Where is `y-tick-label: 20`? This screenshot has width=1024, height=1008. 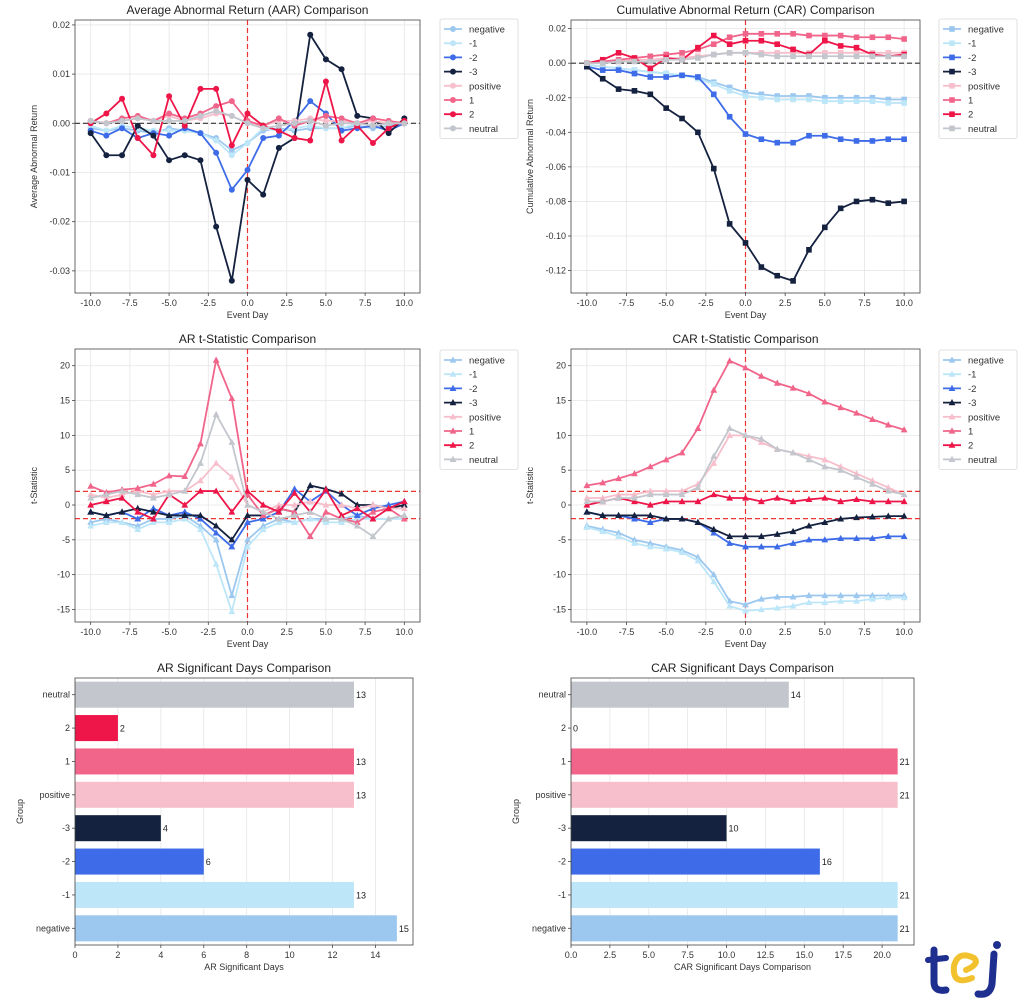 y-tick-label: 20 is located at coordinates (65, 366).